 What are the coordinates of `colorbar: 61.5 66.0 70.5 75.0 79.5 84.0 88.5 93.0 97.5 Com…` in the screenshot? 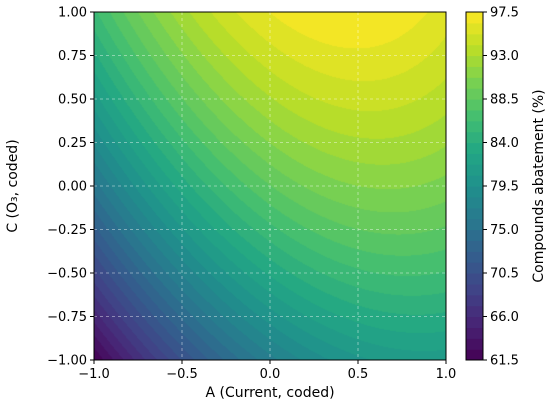 It's located at (506, 187).